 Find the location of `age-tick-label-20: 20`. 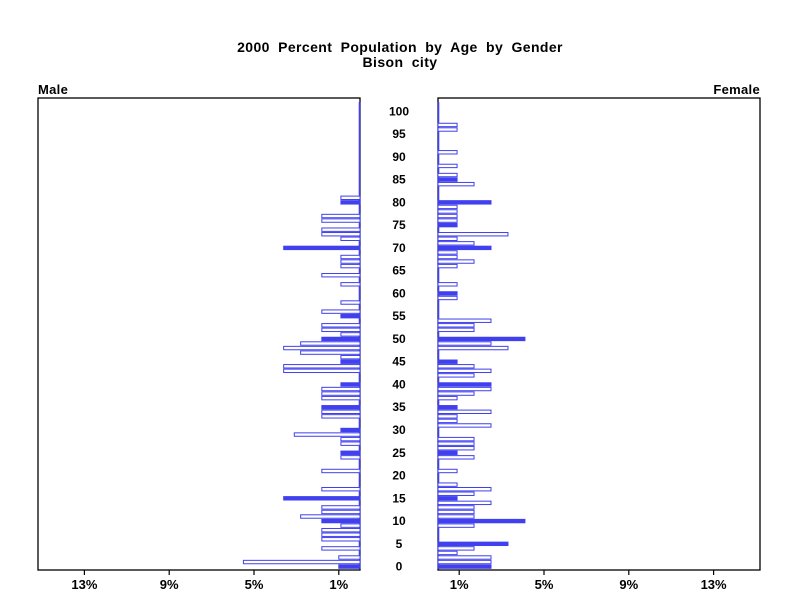

age-tick-label-20: 20 is located at coordinates (399, 476).